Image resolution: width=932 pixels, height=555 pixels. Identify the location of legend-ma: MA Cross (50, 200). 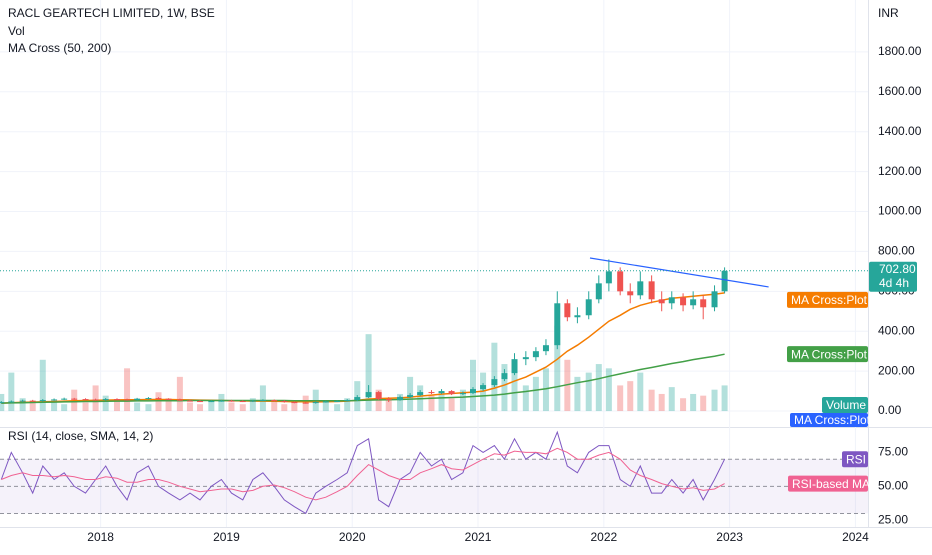
(59, 48).